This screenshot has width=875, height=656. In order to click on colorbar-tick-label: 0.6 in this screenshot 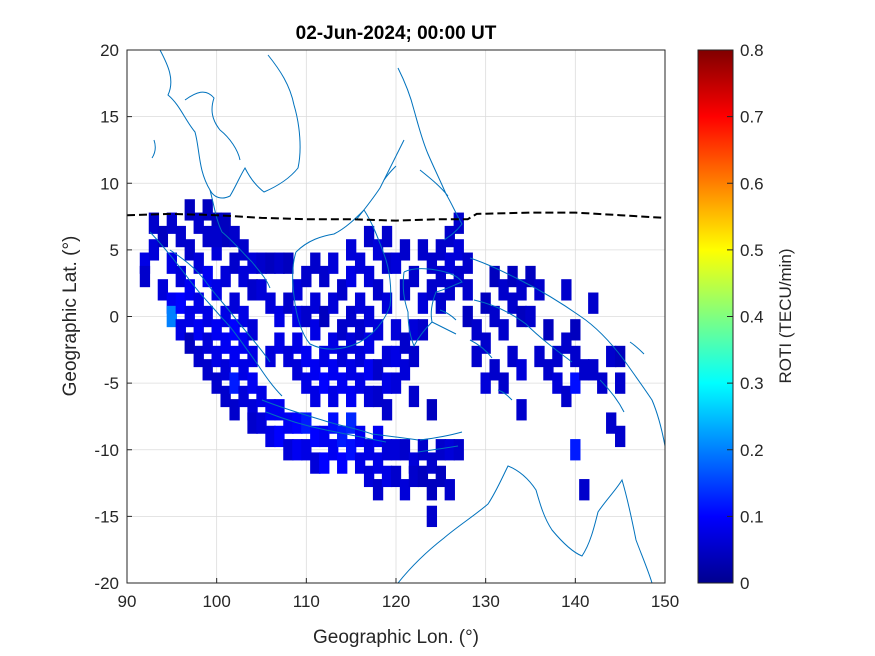, I will do `click(752, 183)`.